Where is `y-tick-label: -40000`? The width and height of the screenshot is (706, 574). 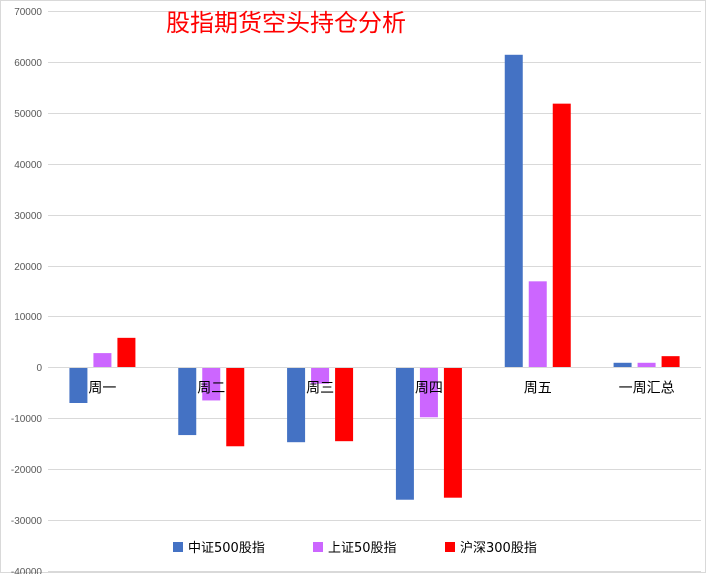 y-tick-label: -40000 is located at coordinates (27, 570).